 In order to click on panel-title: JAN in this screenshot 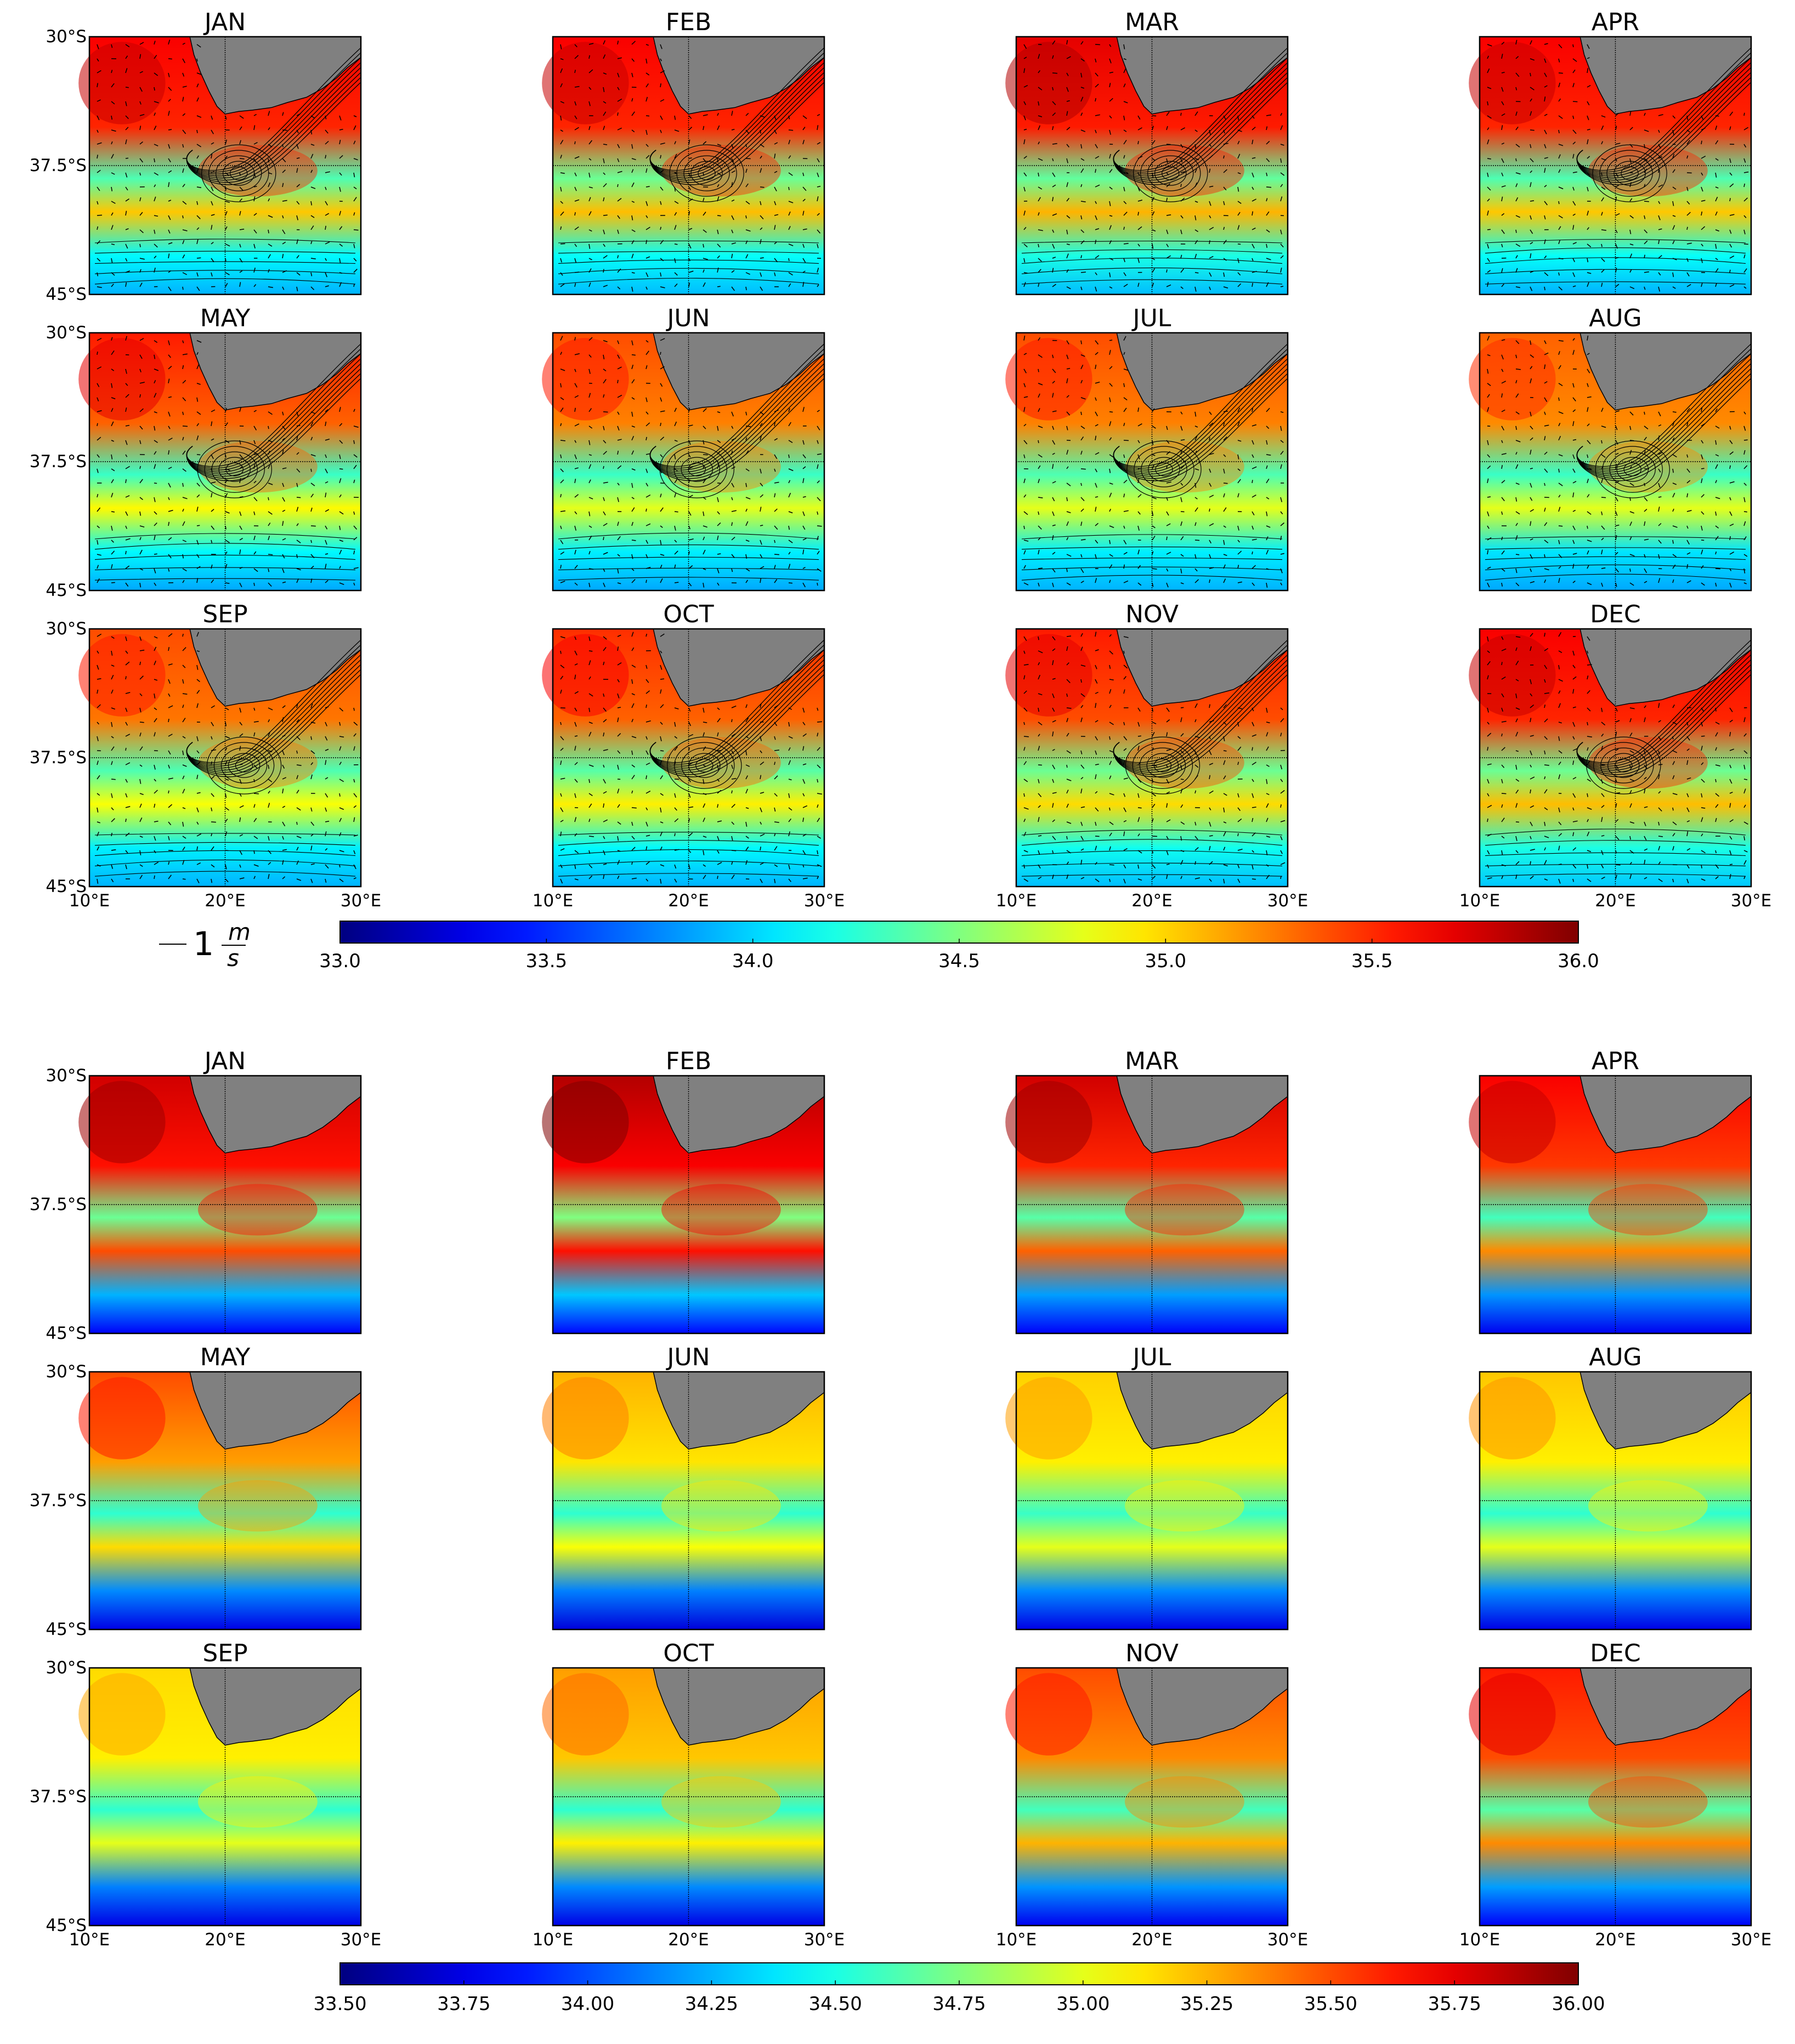, I will do `click(225, 1061)`.